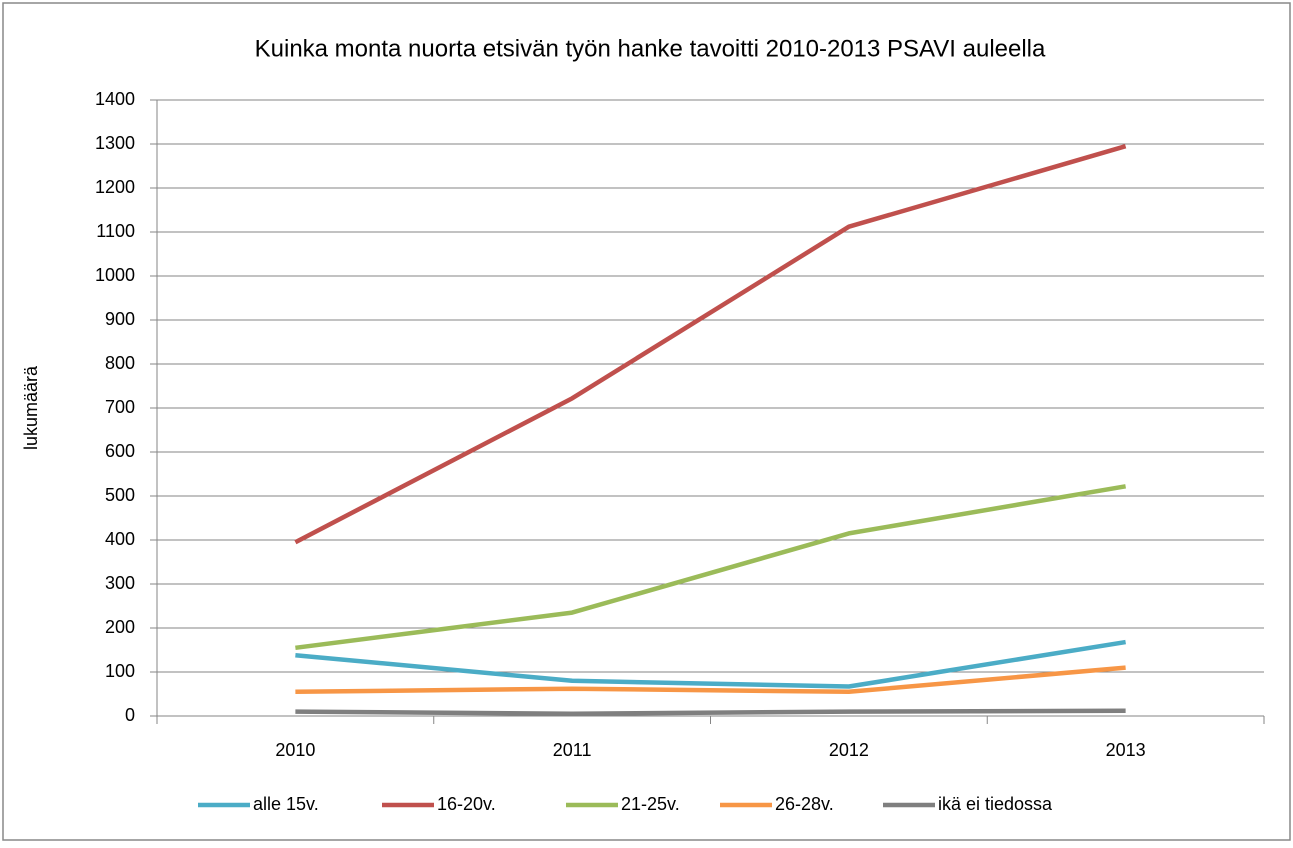 The height and width of the screenshot is (848, 1293). Describe the element at coordinates (120, 363) in the screenshot. I see `y-tick-label: 800` at that location.